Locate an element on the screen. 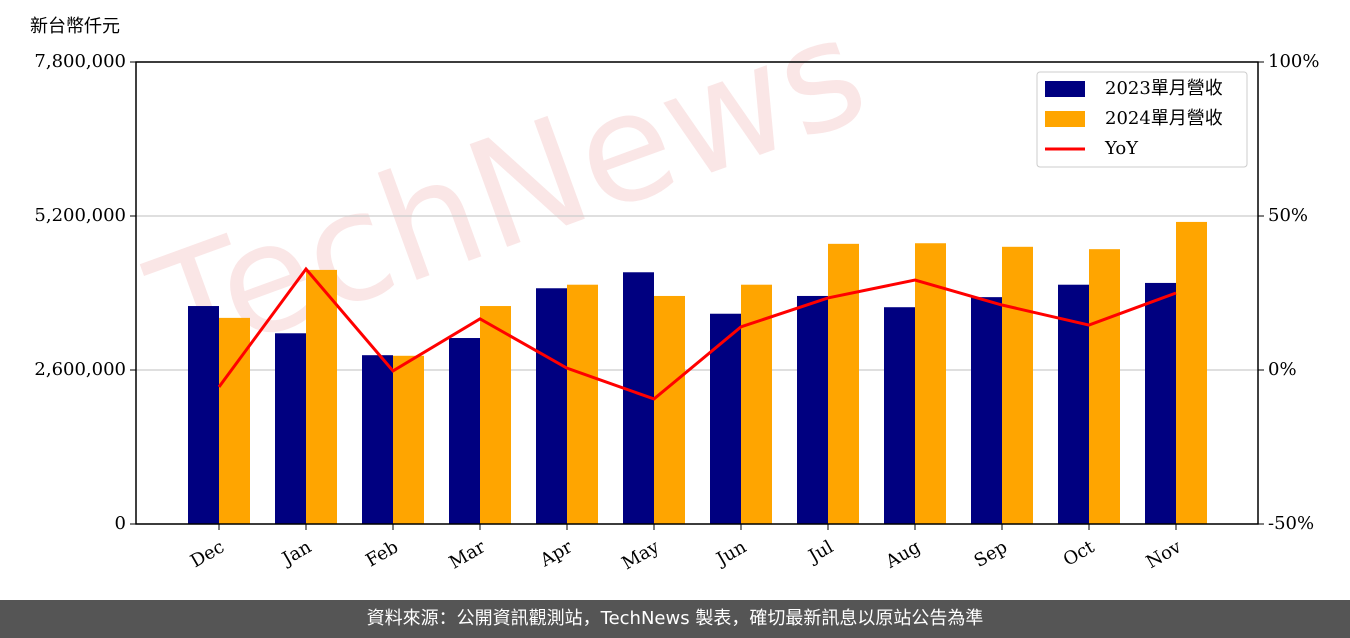  x-tick-label: Sep is located at coordinates (991, 553).